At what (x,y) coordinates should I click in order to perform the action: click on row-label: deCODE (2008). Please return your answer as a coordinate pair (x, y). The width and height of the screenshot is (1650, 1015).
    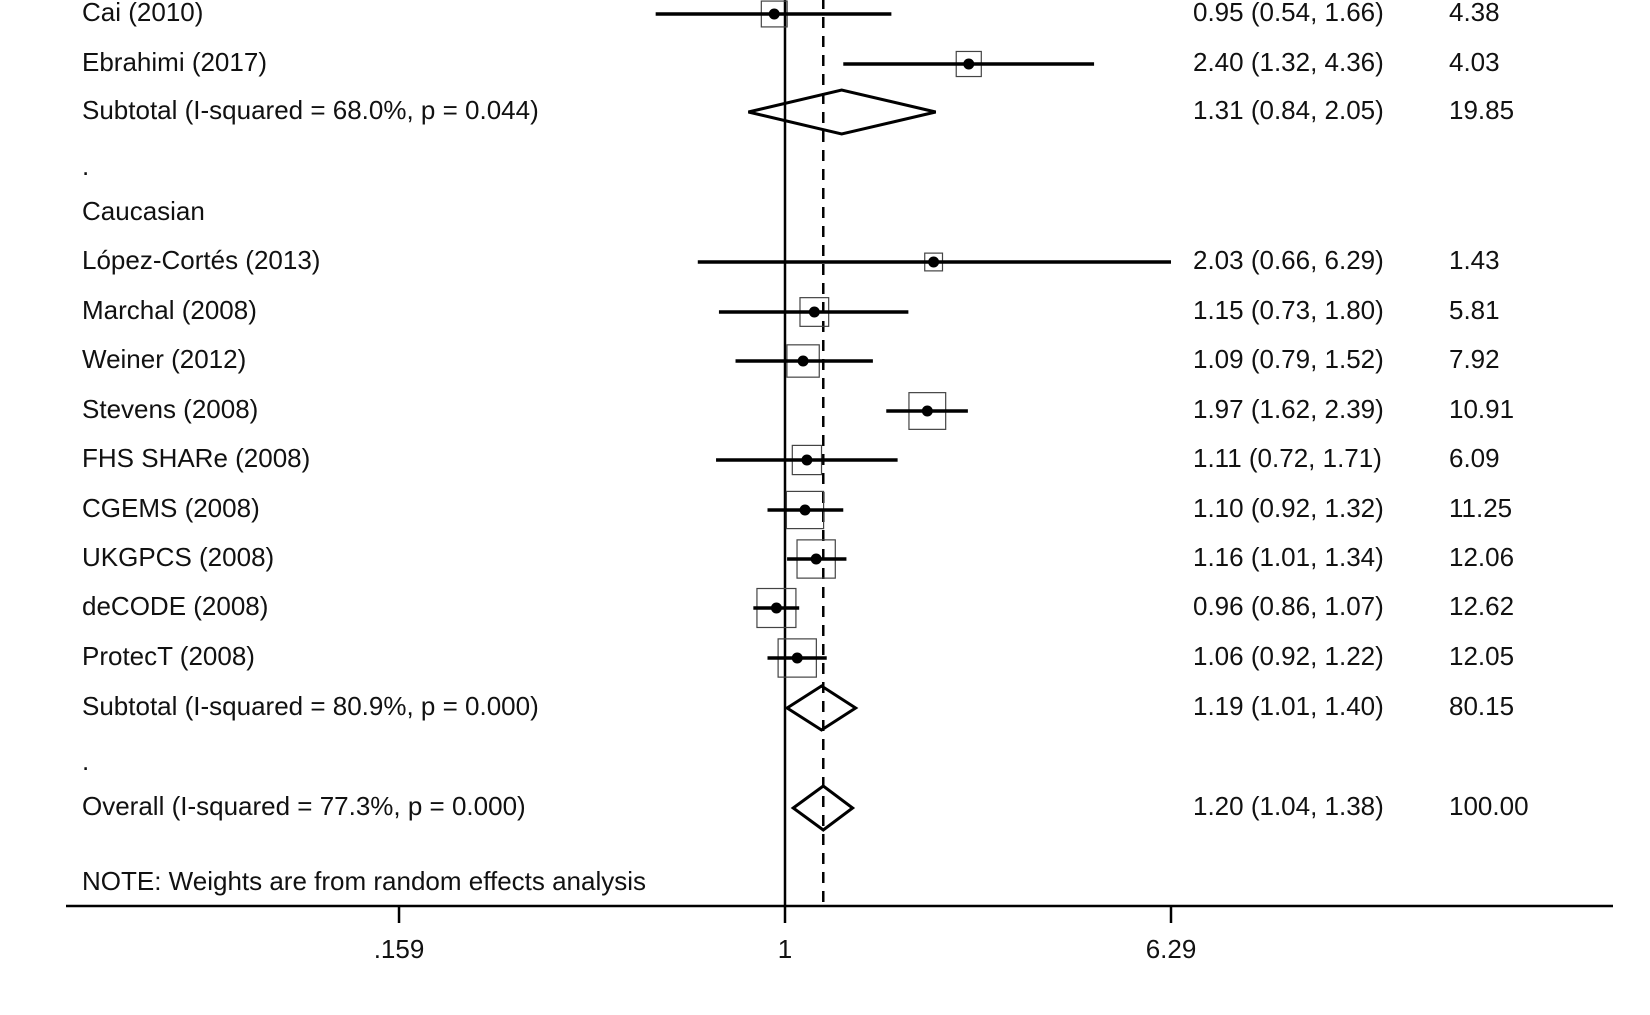
    Looking at the image, I should click on (175, 606).